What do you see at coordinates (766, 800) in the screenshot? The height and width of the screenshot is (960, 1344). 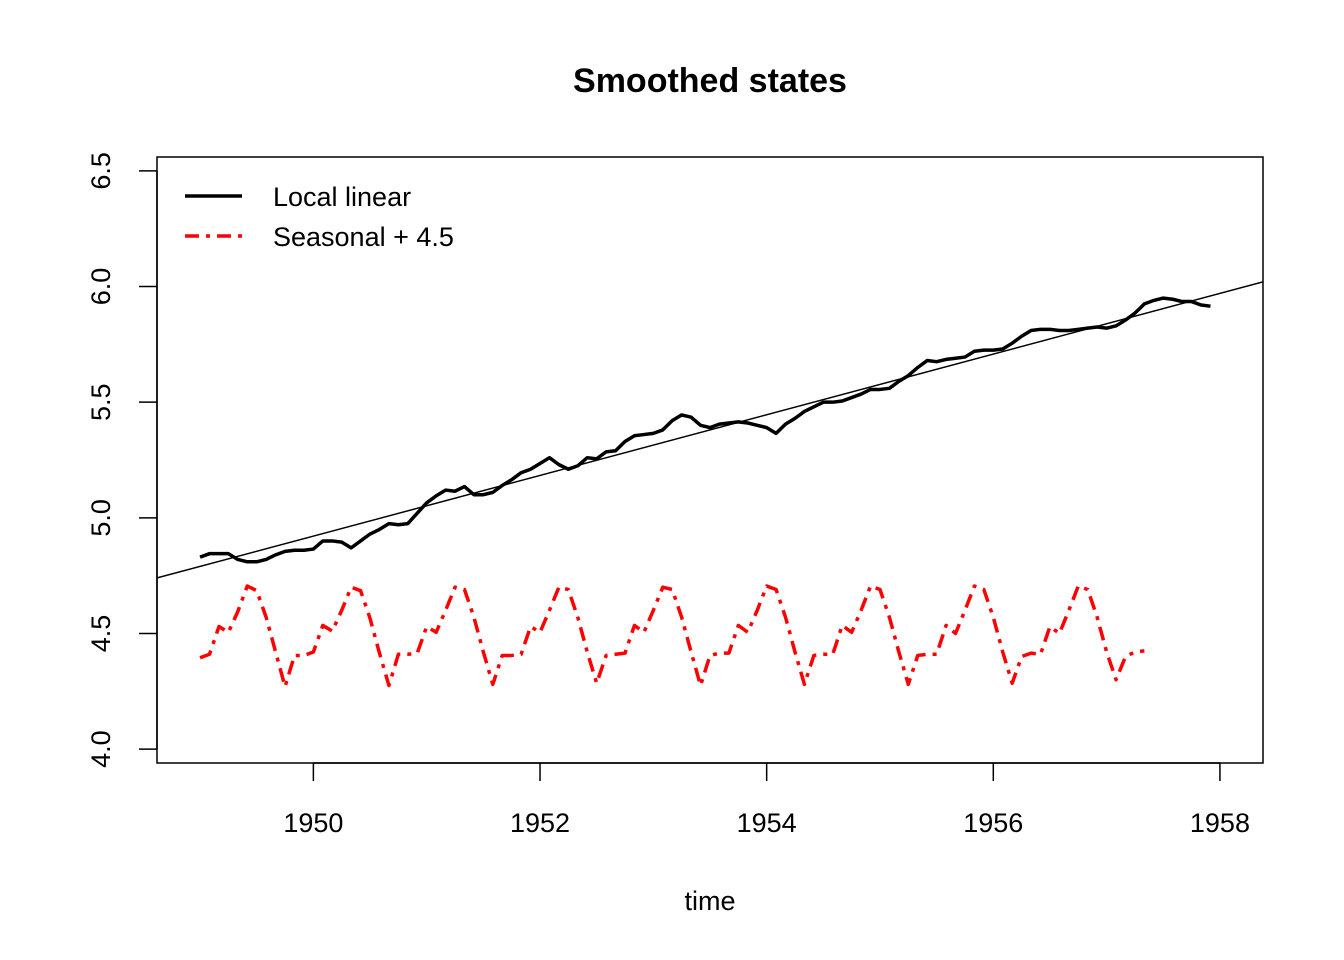 I see `x-axis: 1950 1952 1954 1956 1958` at bounding box center [766, 800].